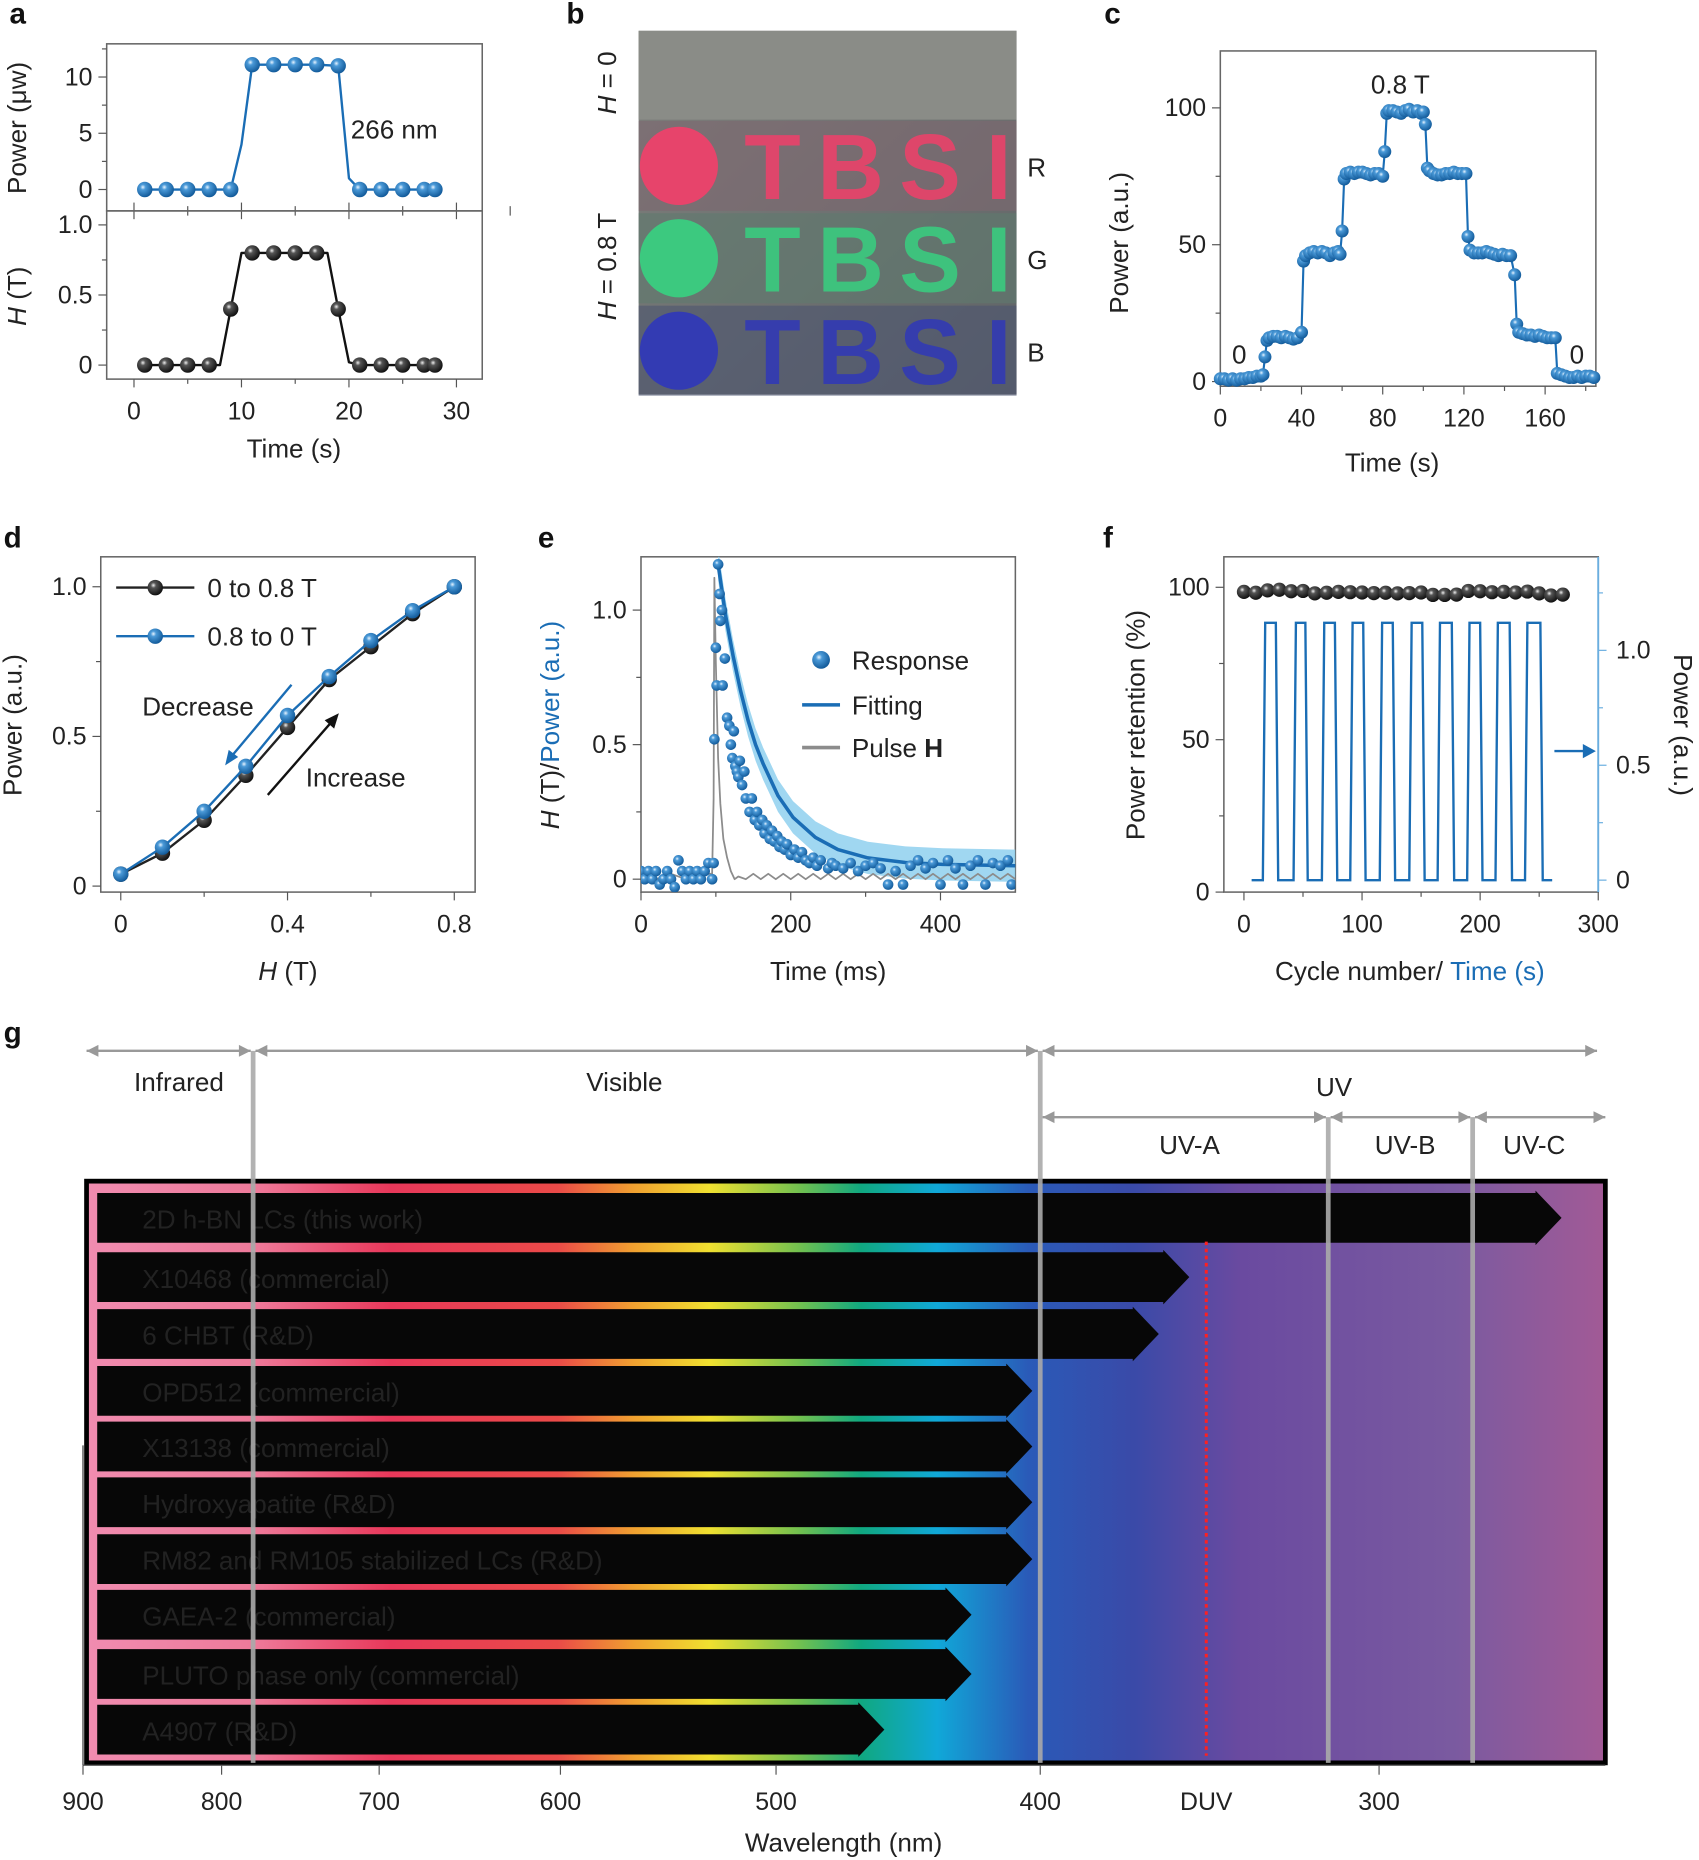 This screenshot has height=1860, width=1699. What do you see at coordinates (349, 411) in the screenshot?
I see `x-tick-label: 20` at bounding box center [349, 411].